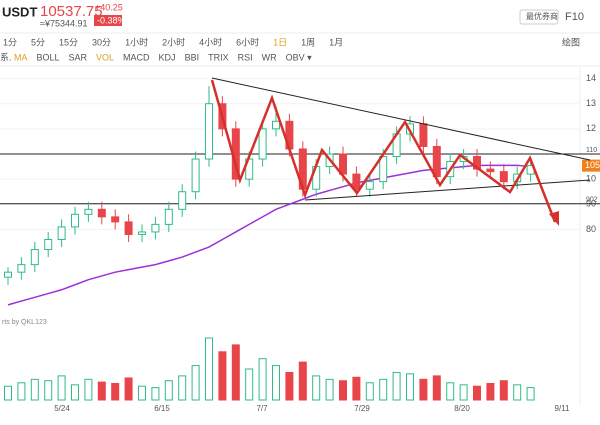 This screenshot has height=425, width=600. I want to click on y-tick-label: 12, so click(591, 128).